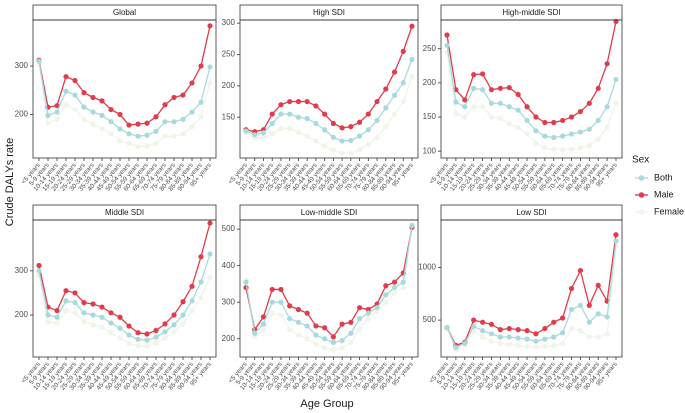 This screenshot has width=685, height=413. What do you see at coordinates (430, 116) in the screenshot?
I see `y-tick-label: 150` at bounding box center [430, 116].